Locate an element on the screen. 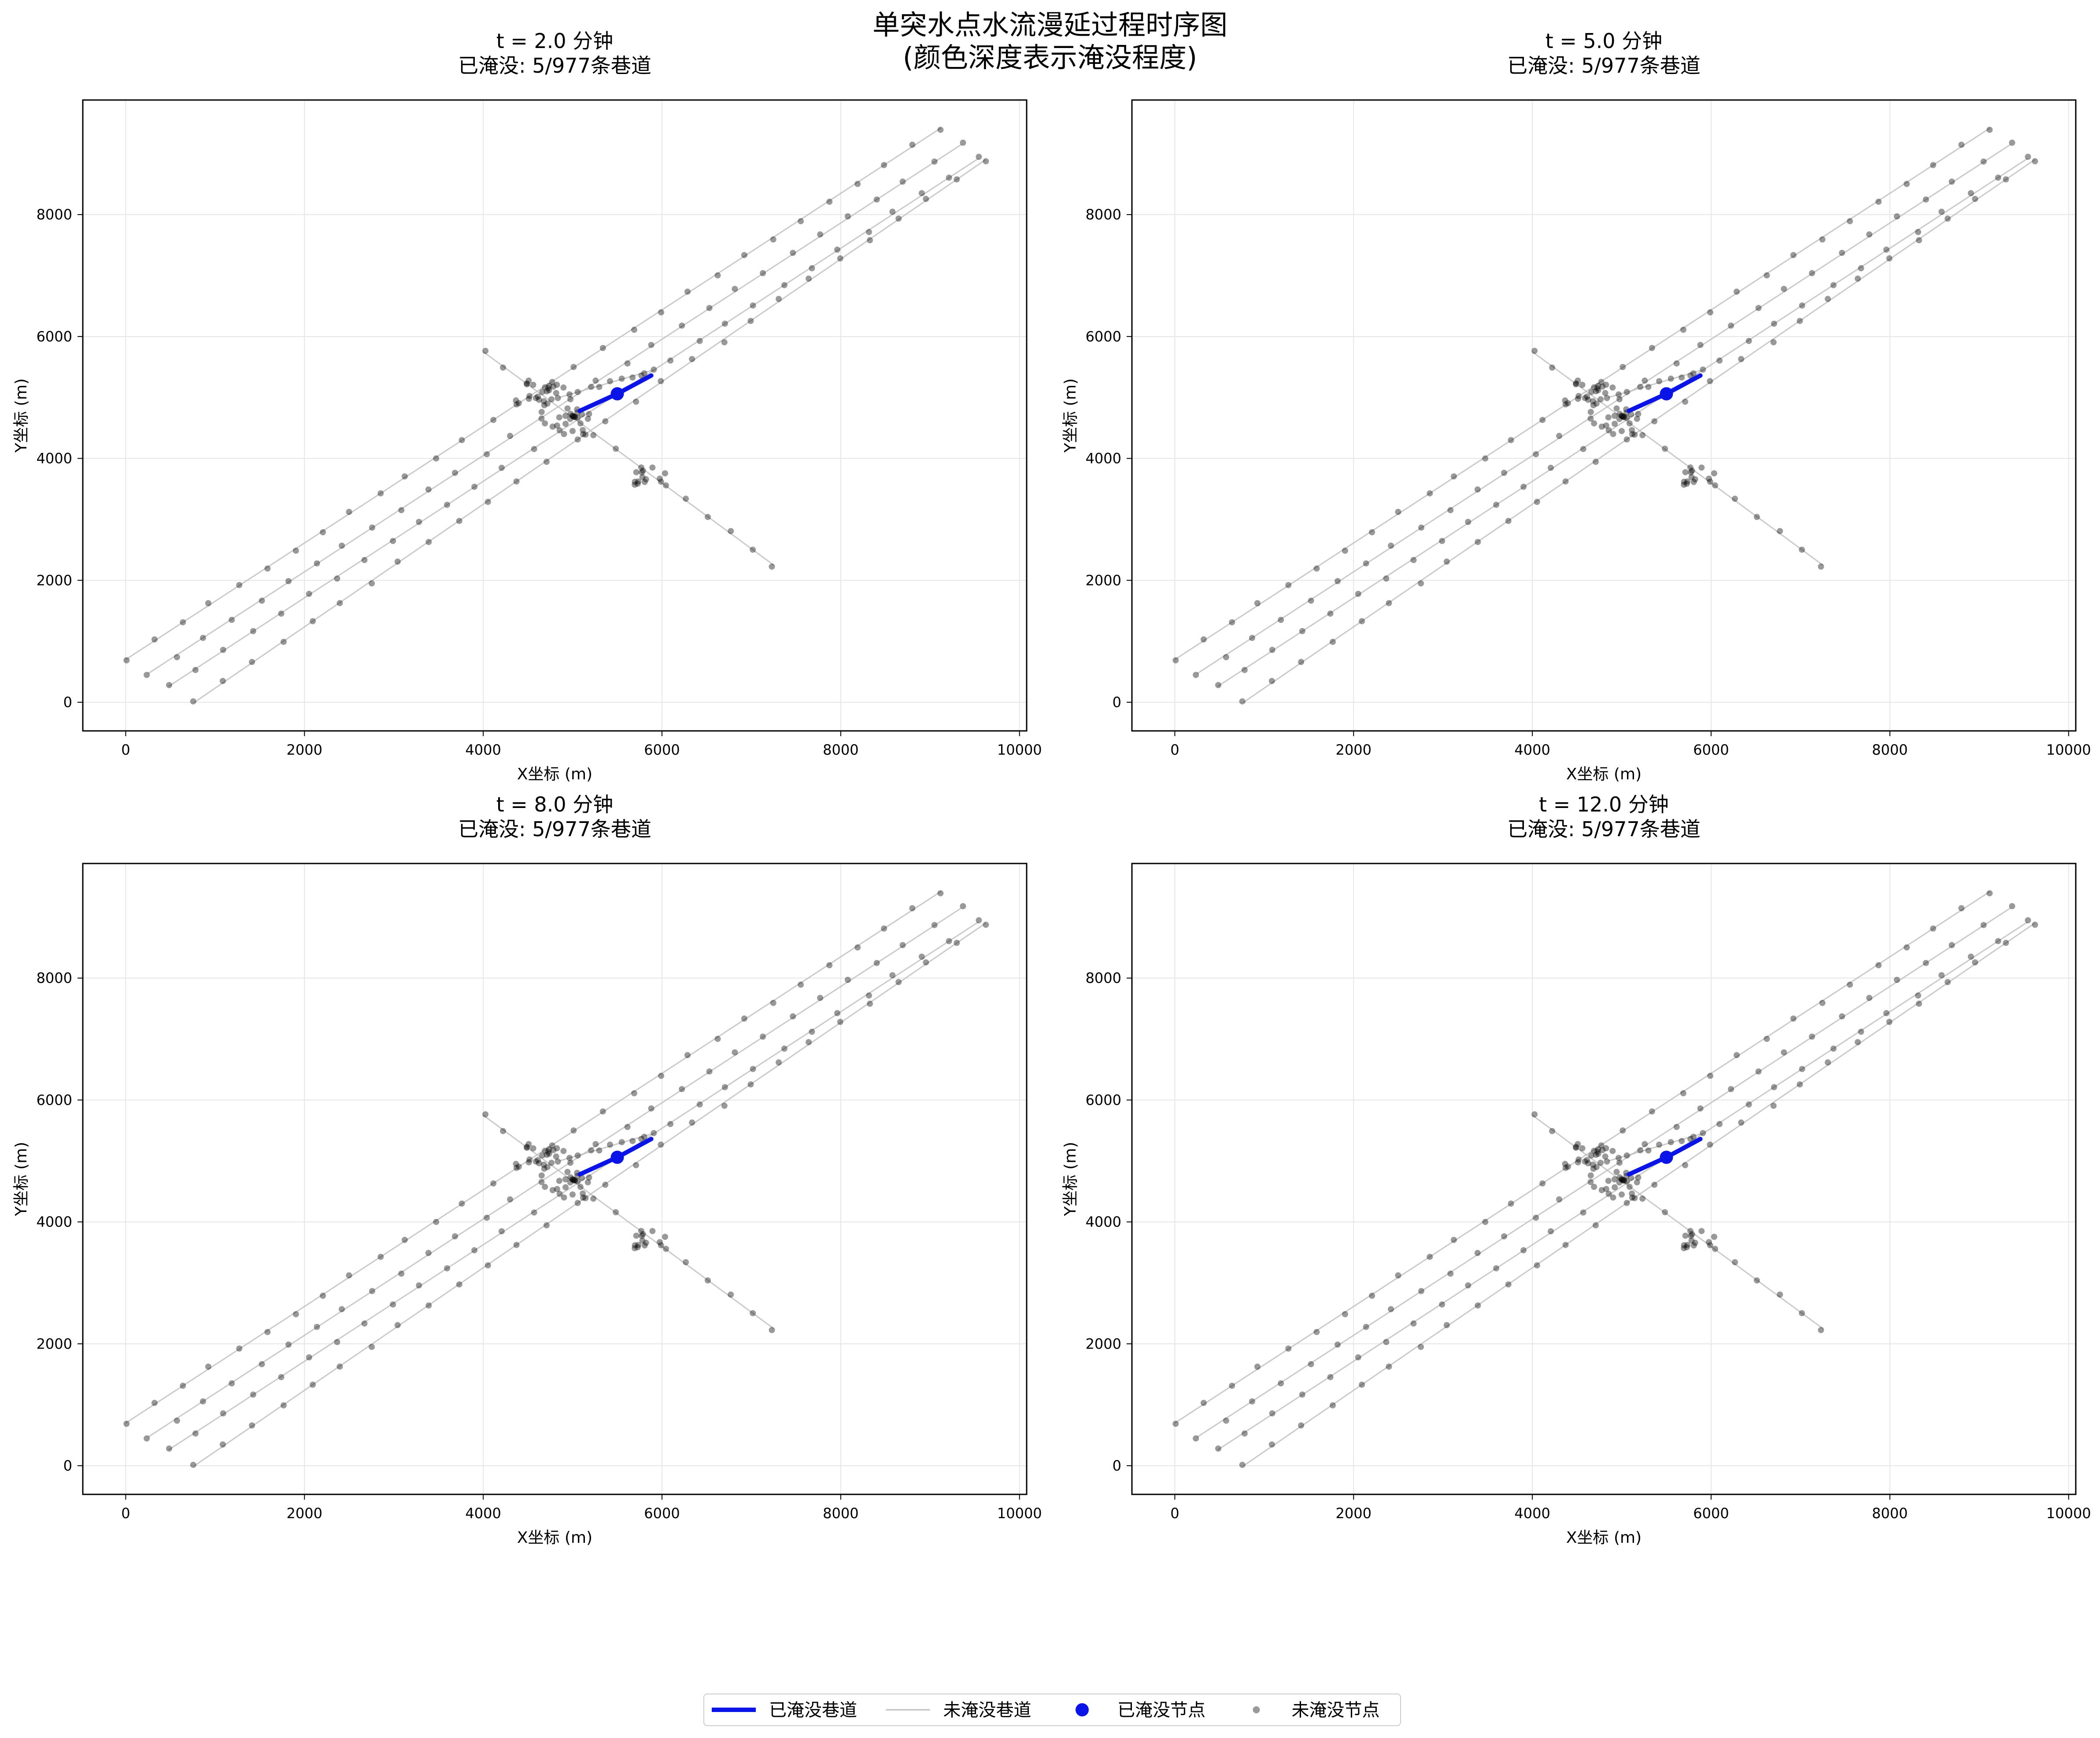 Image resolution: width=2100 pixels, height=1738 pixels. y-tick-label: 8000 is located at coordinates (1103, 214).